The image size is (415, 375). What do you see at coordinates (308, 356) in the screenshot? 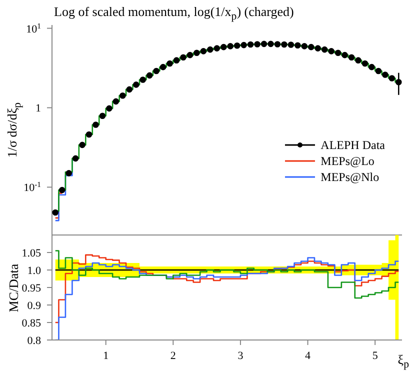
I see `x-tick-label: 4` at bounding box center [308, 356].